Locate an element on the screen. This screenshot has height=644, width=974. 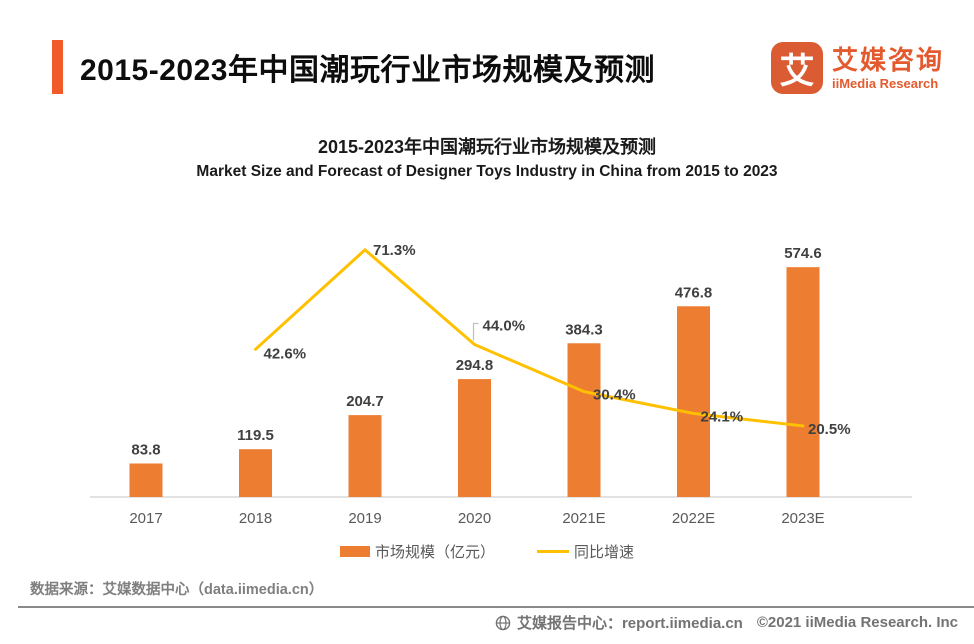
bar-2021E is located at coordinates (584, 420).